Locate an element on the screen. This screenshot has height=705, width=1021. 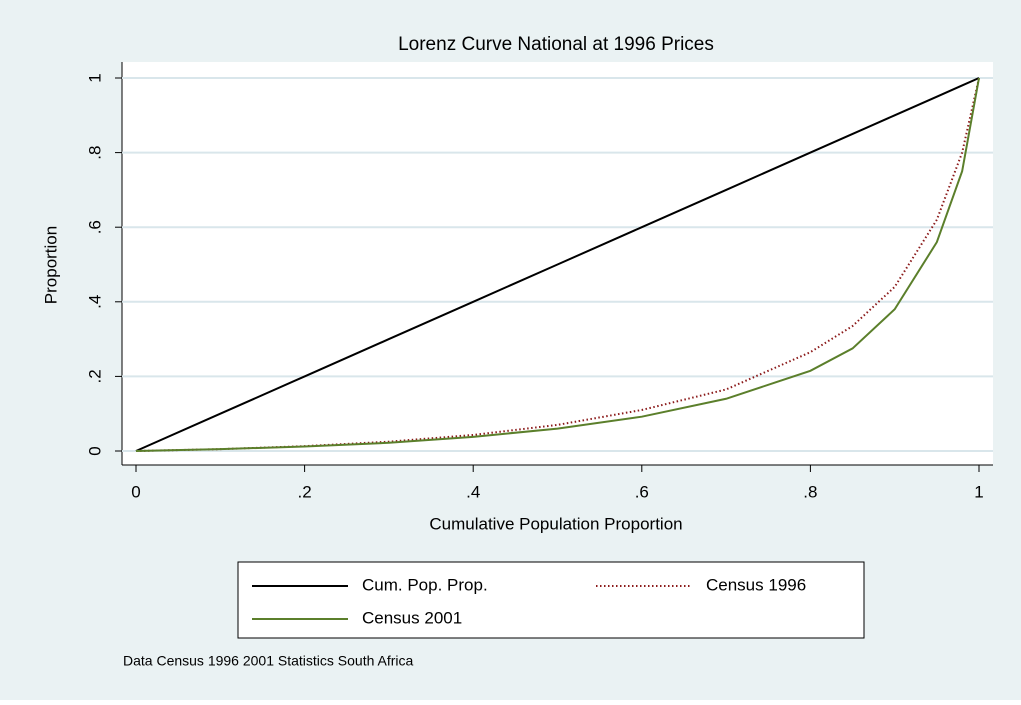
x-tick-label: .4 is located at coordinates (473, 491).